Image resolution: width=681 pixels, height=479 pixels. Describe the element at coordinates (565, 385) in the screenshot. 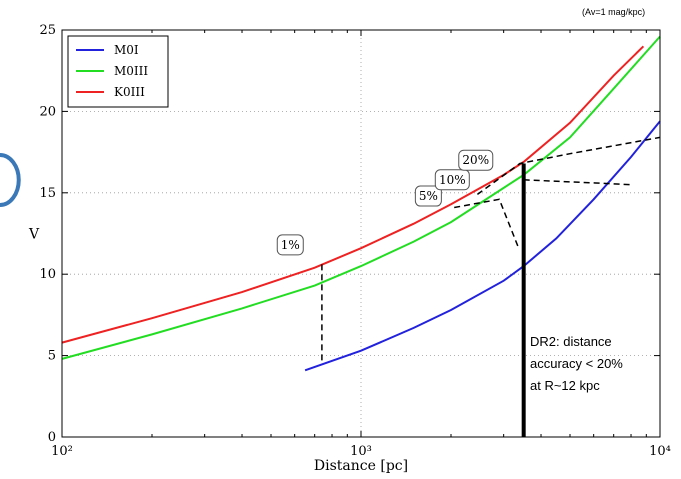

I see `note-line: at R~12 kpc` at that location.